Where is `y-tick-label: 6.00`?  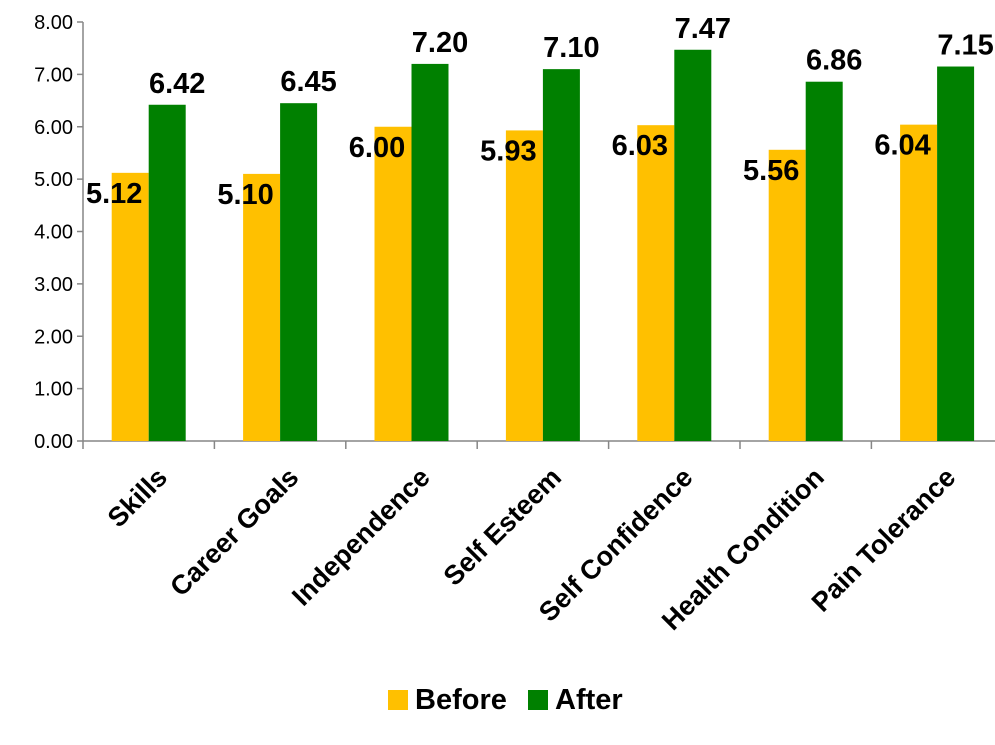
y-tick-label: 6.00 is located at coordinates (53, 128).